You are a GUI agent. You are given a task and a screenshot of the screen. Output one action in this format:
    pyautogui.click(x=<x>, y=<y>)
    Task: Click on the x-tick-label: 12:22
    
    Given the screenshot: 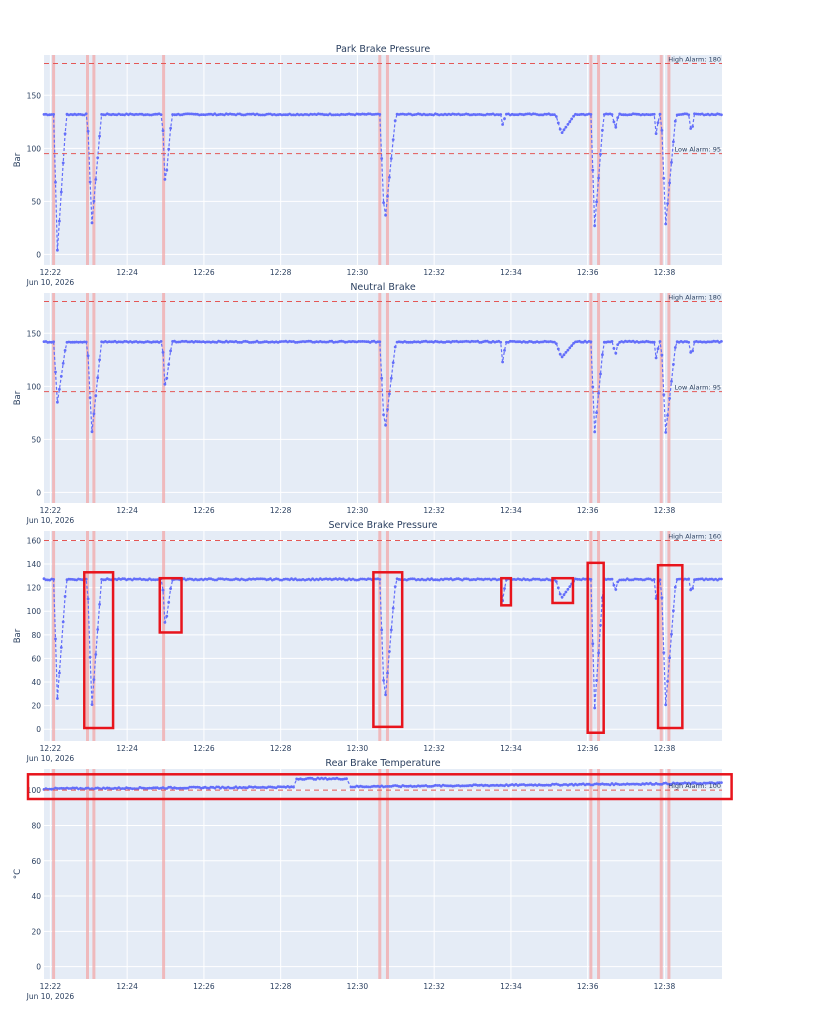 What is the action you would take?
    pyautogui.click(x=51, y=510)
    